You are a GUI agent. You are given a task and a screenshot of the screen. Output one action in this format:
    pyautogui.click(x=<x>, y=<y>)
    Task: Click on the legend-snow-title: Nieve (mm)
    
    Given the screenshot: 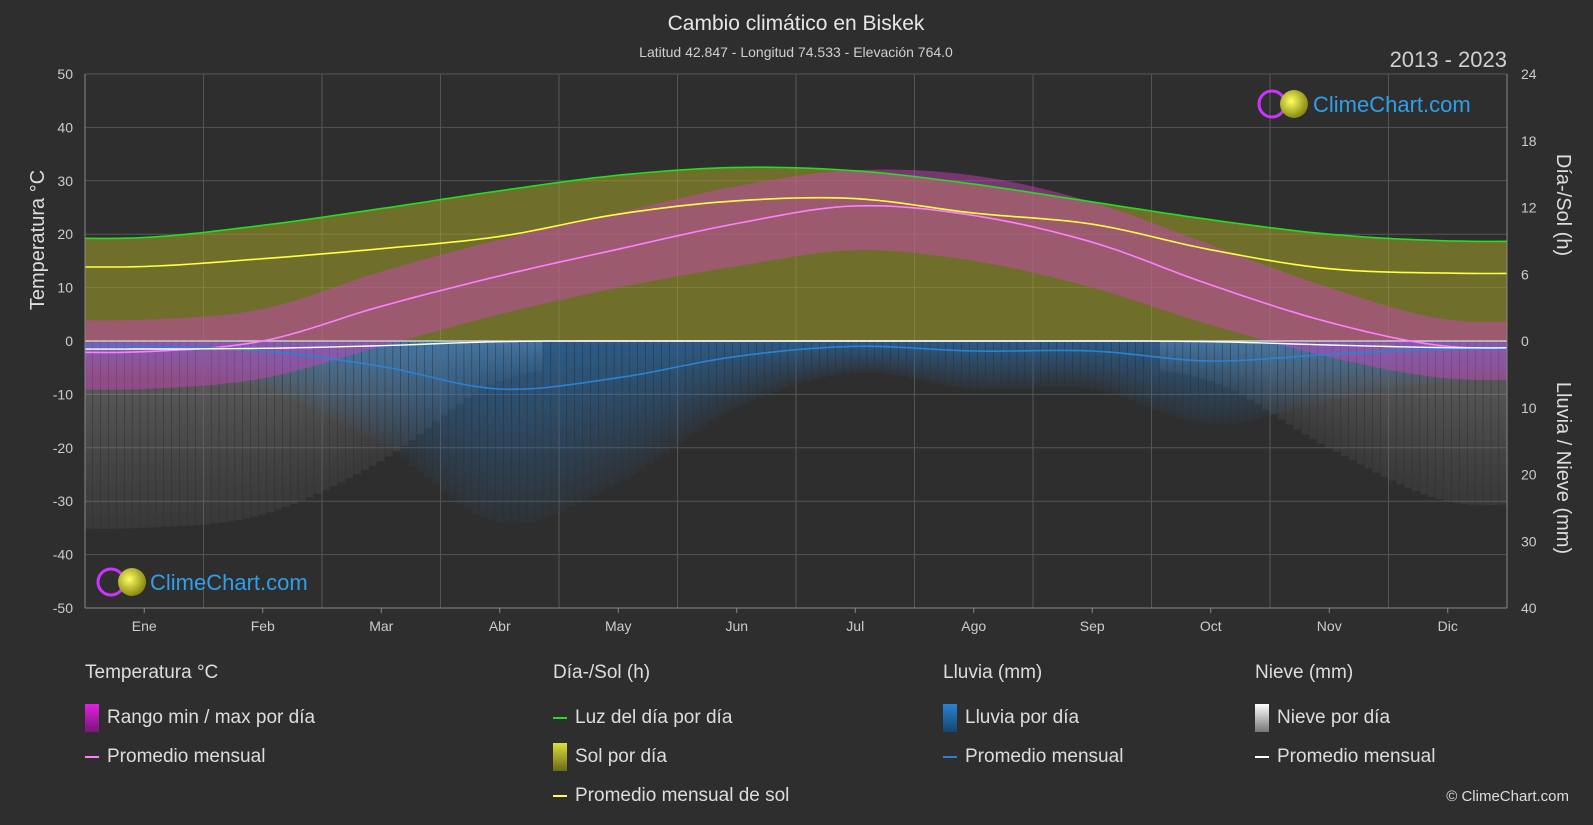 What is the action you would take?
    pyautogui.click(x=1304, y=672)
    